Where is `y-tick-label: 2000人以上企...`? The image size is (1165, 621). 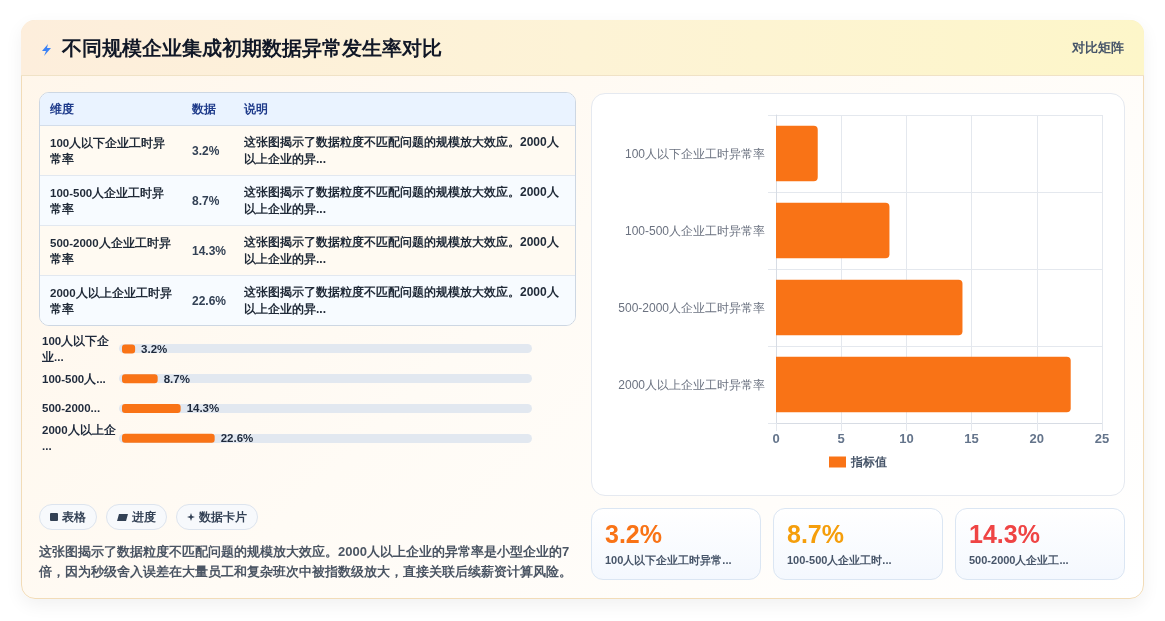 y-tick-label: 2000人以上企... is located at coordinates (79, 438).